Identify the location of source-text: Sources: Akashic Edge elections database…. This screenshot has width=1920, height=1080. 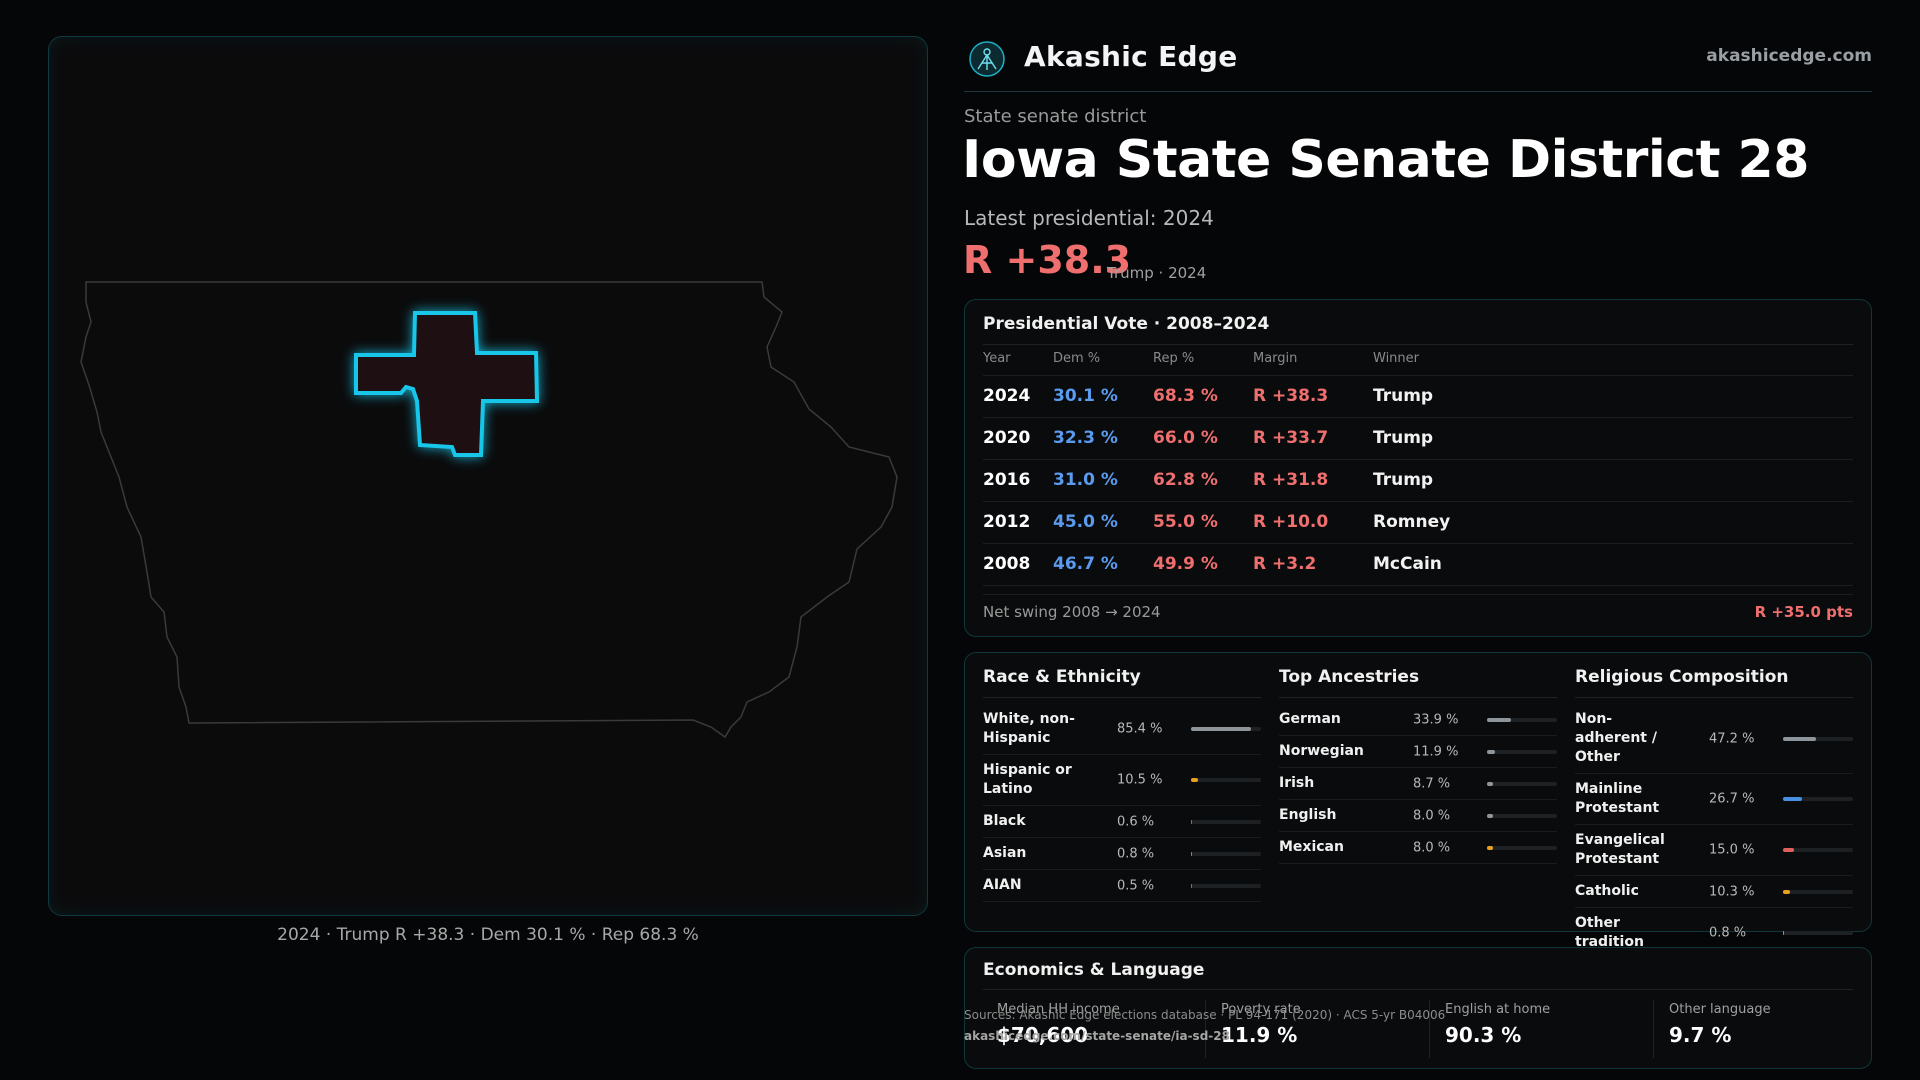
(1205, 1015).